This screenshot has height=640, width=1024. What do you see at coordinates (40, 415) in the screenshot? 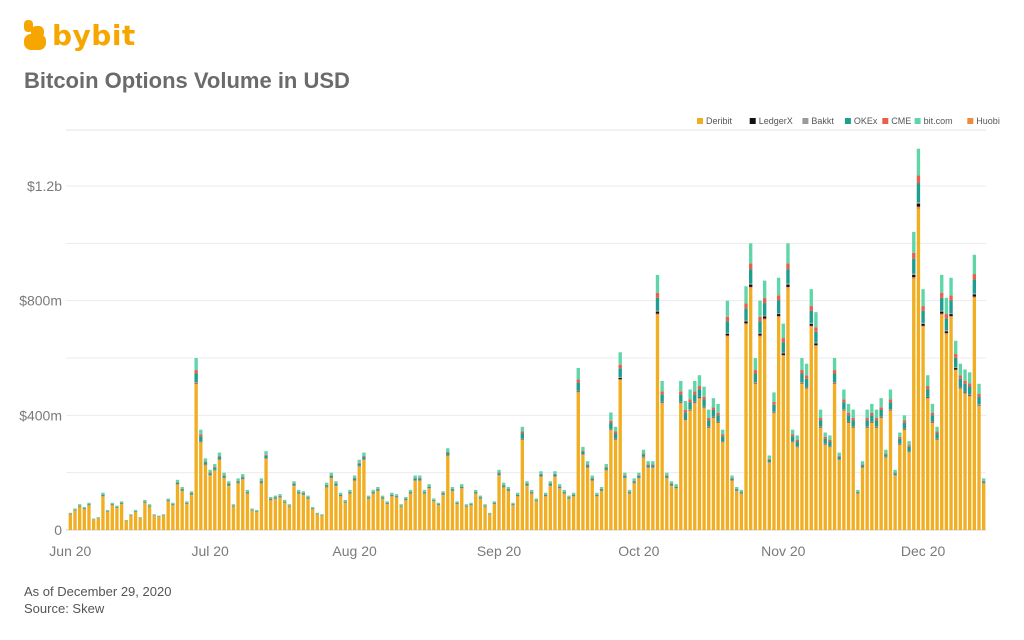
I see `y-tick-label: $400m` at bounding box center [40, 415].